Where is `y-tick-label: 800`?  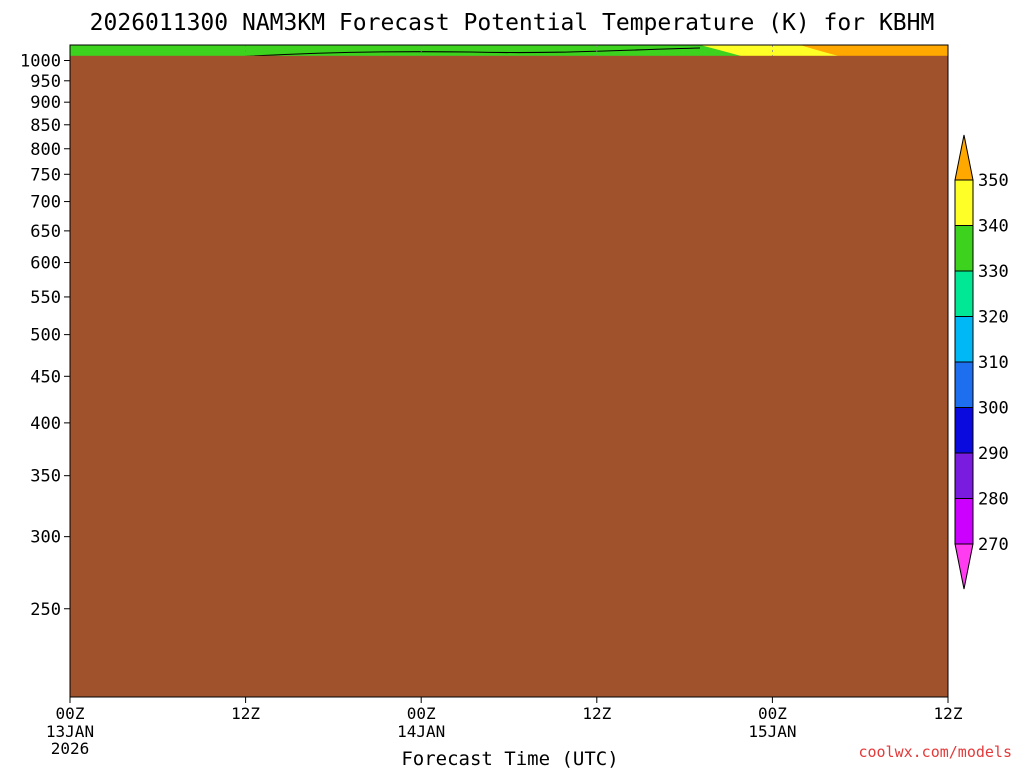 y-tick-label: 800 is located at coordinates (45, 150).